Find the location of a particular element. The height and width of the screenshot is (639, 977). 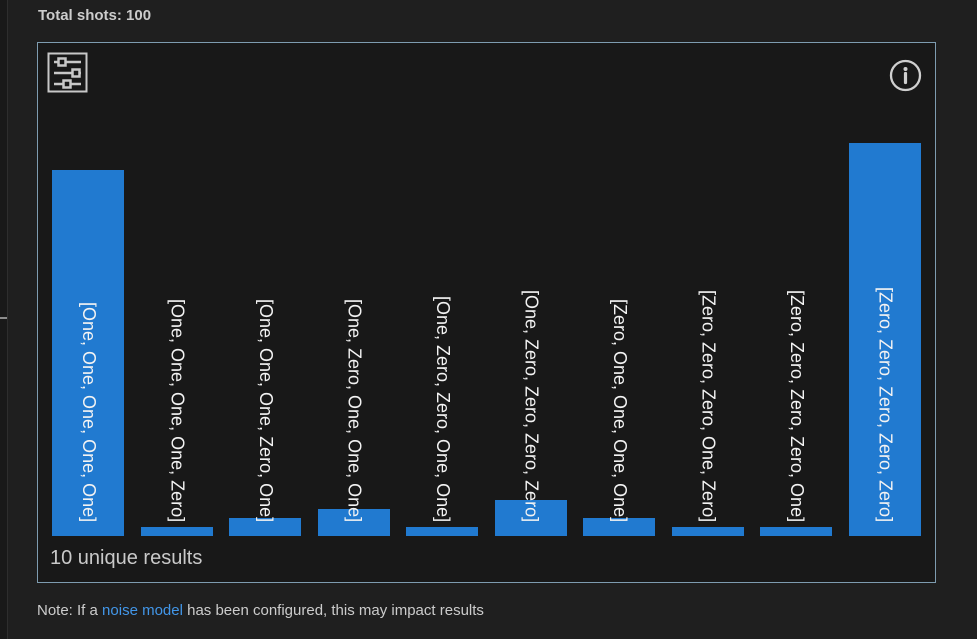

bar-label: [One, Zero, One, One, One] is located at coordinates (354, 410).